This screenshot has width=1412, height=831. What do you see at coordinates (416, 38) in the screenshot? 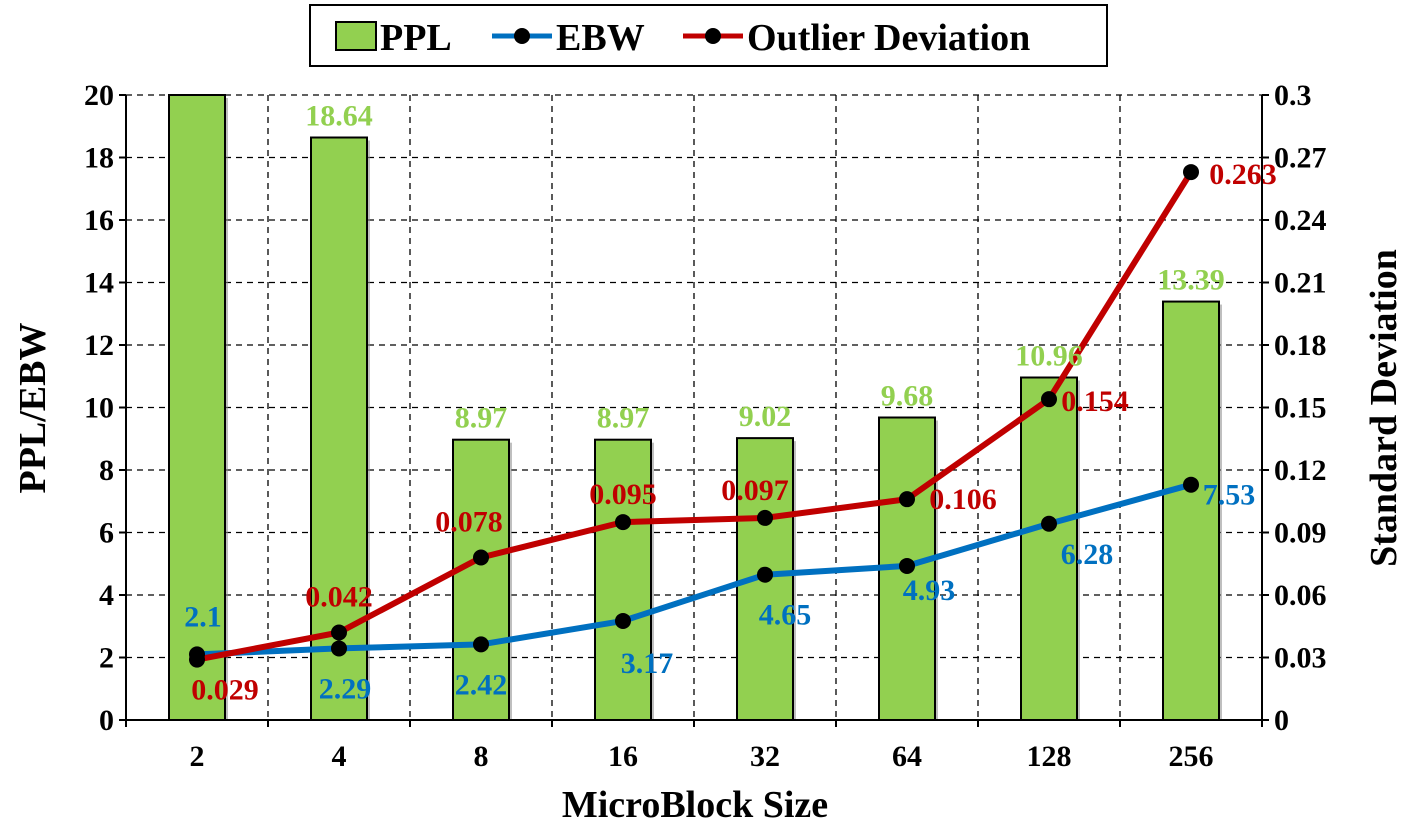
I see `legend-ppl-label: PPL` at bounding box center [416, 38].